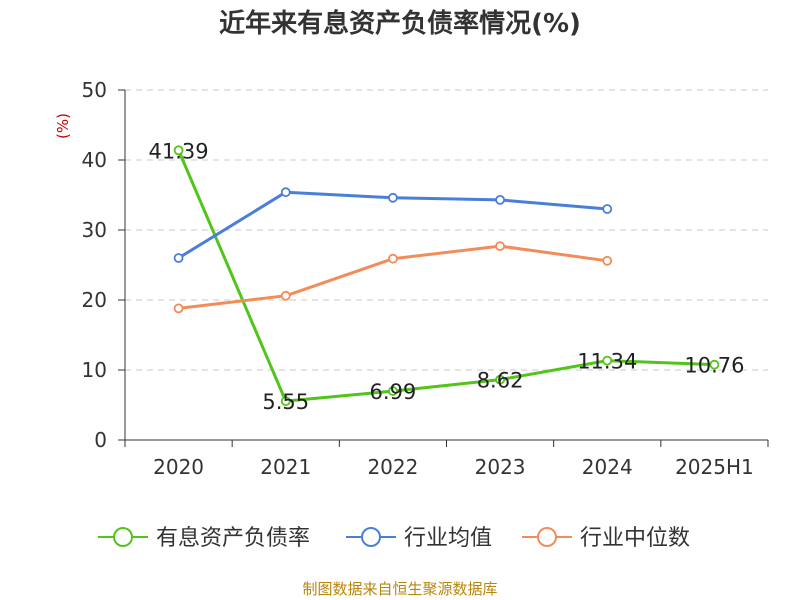  I want to click on data-label: 41.39, so click(179, 151).